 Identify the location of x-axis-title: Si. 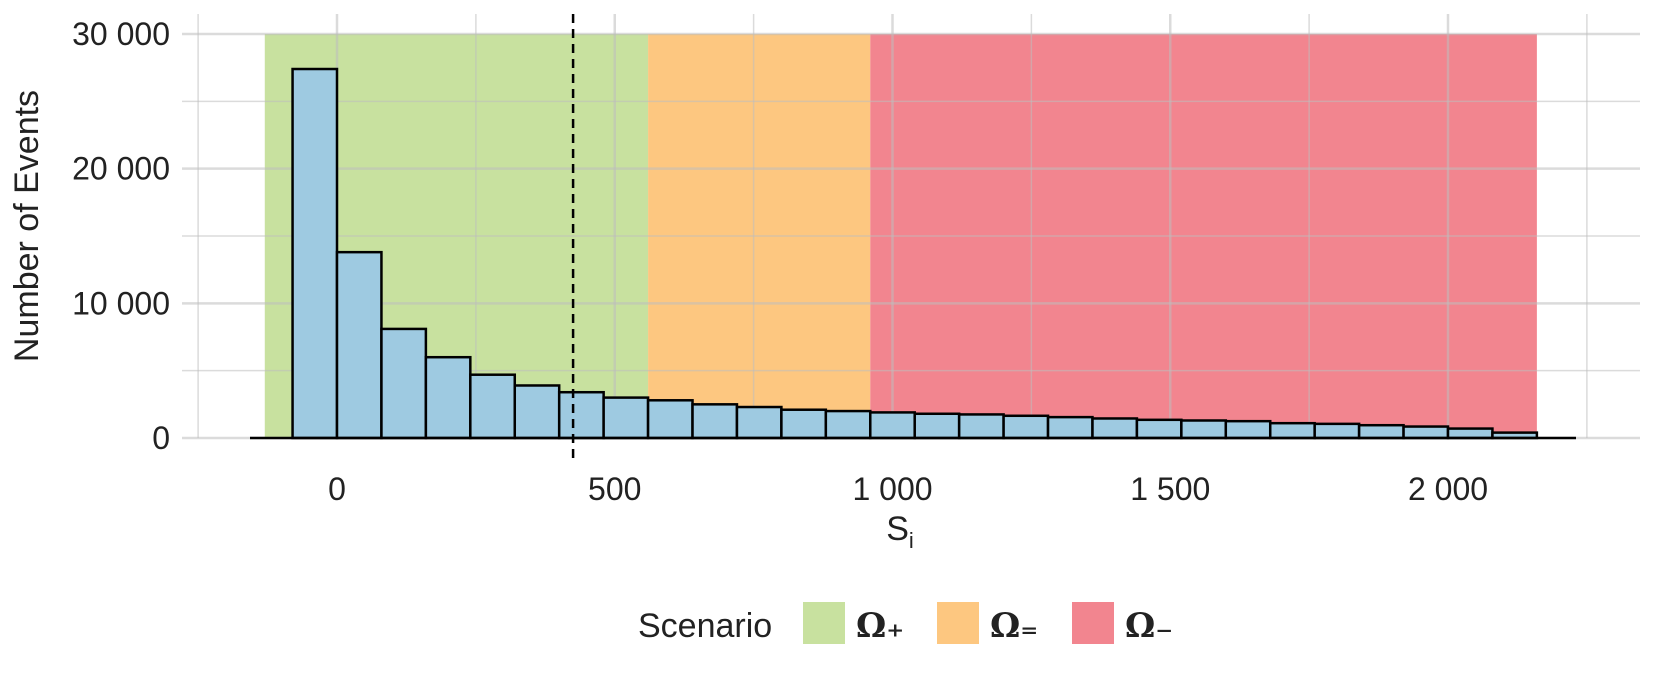
(900, 531).